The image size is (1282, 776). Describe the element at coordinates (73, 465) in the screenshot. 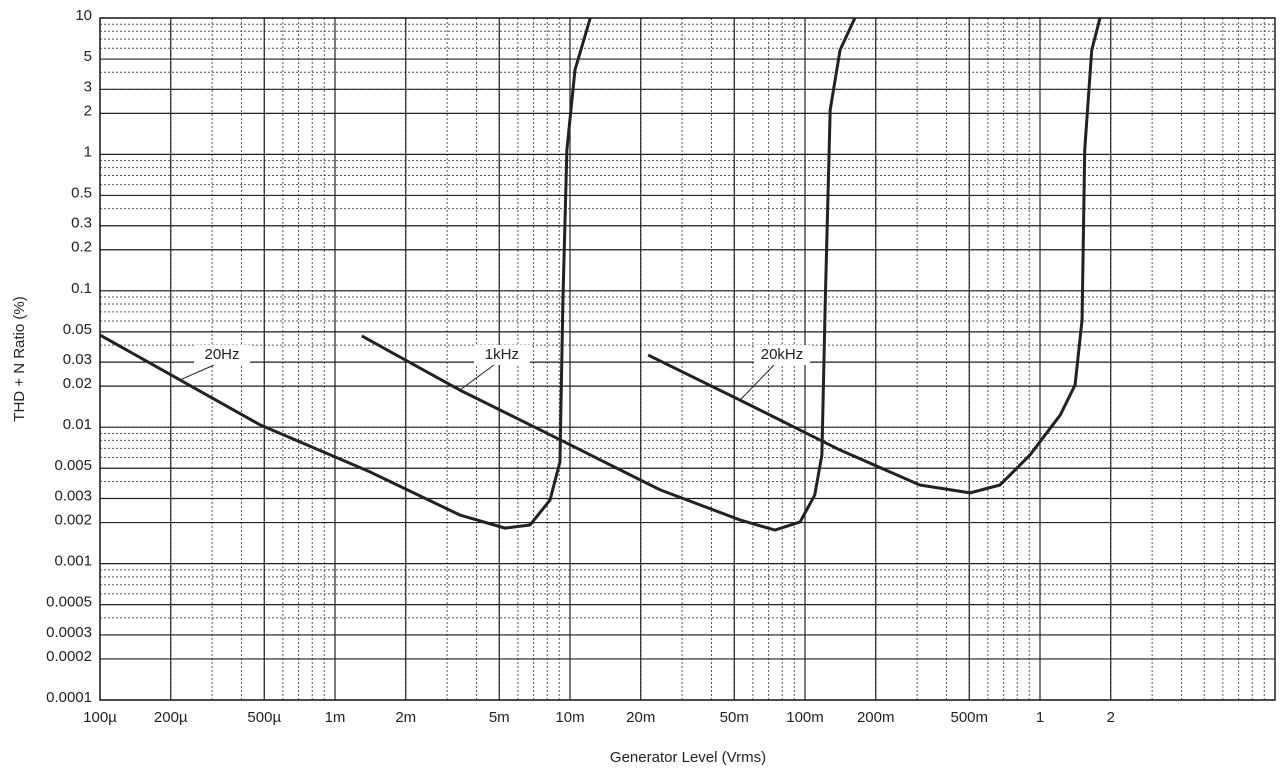

I see `y-tick-label: 0.005` at that location.